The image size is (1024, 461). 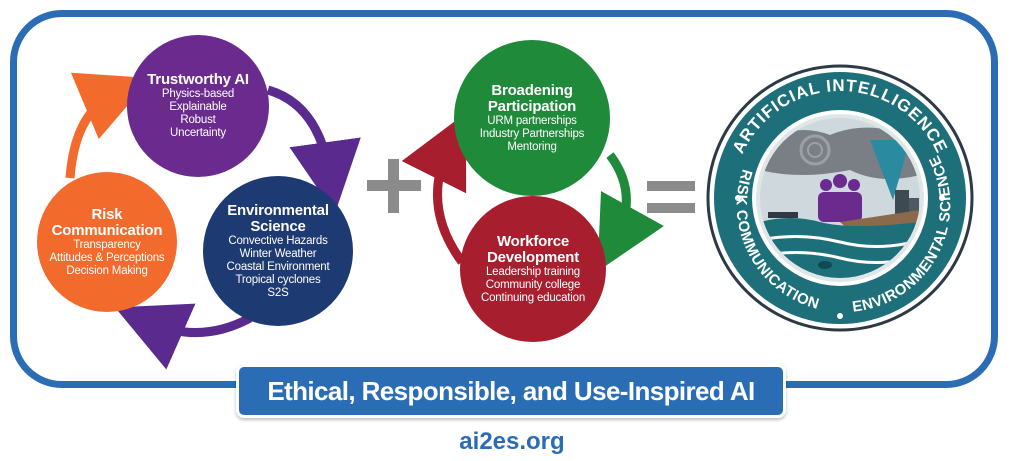 I want to click on workforce-item: Continuing education, so click(x=533, y=297).